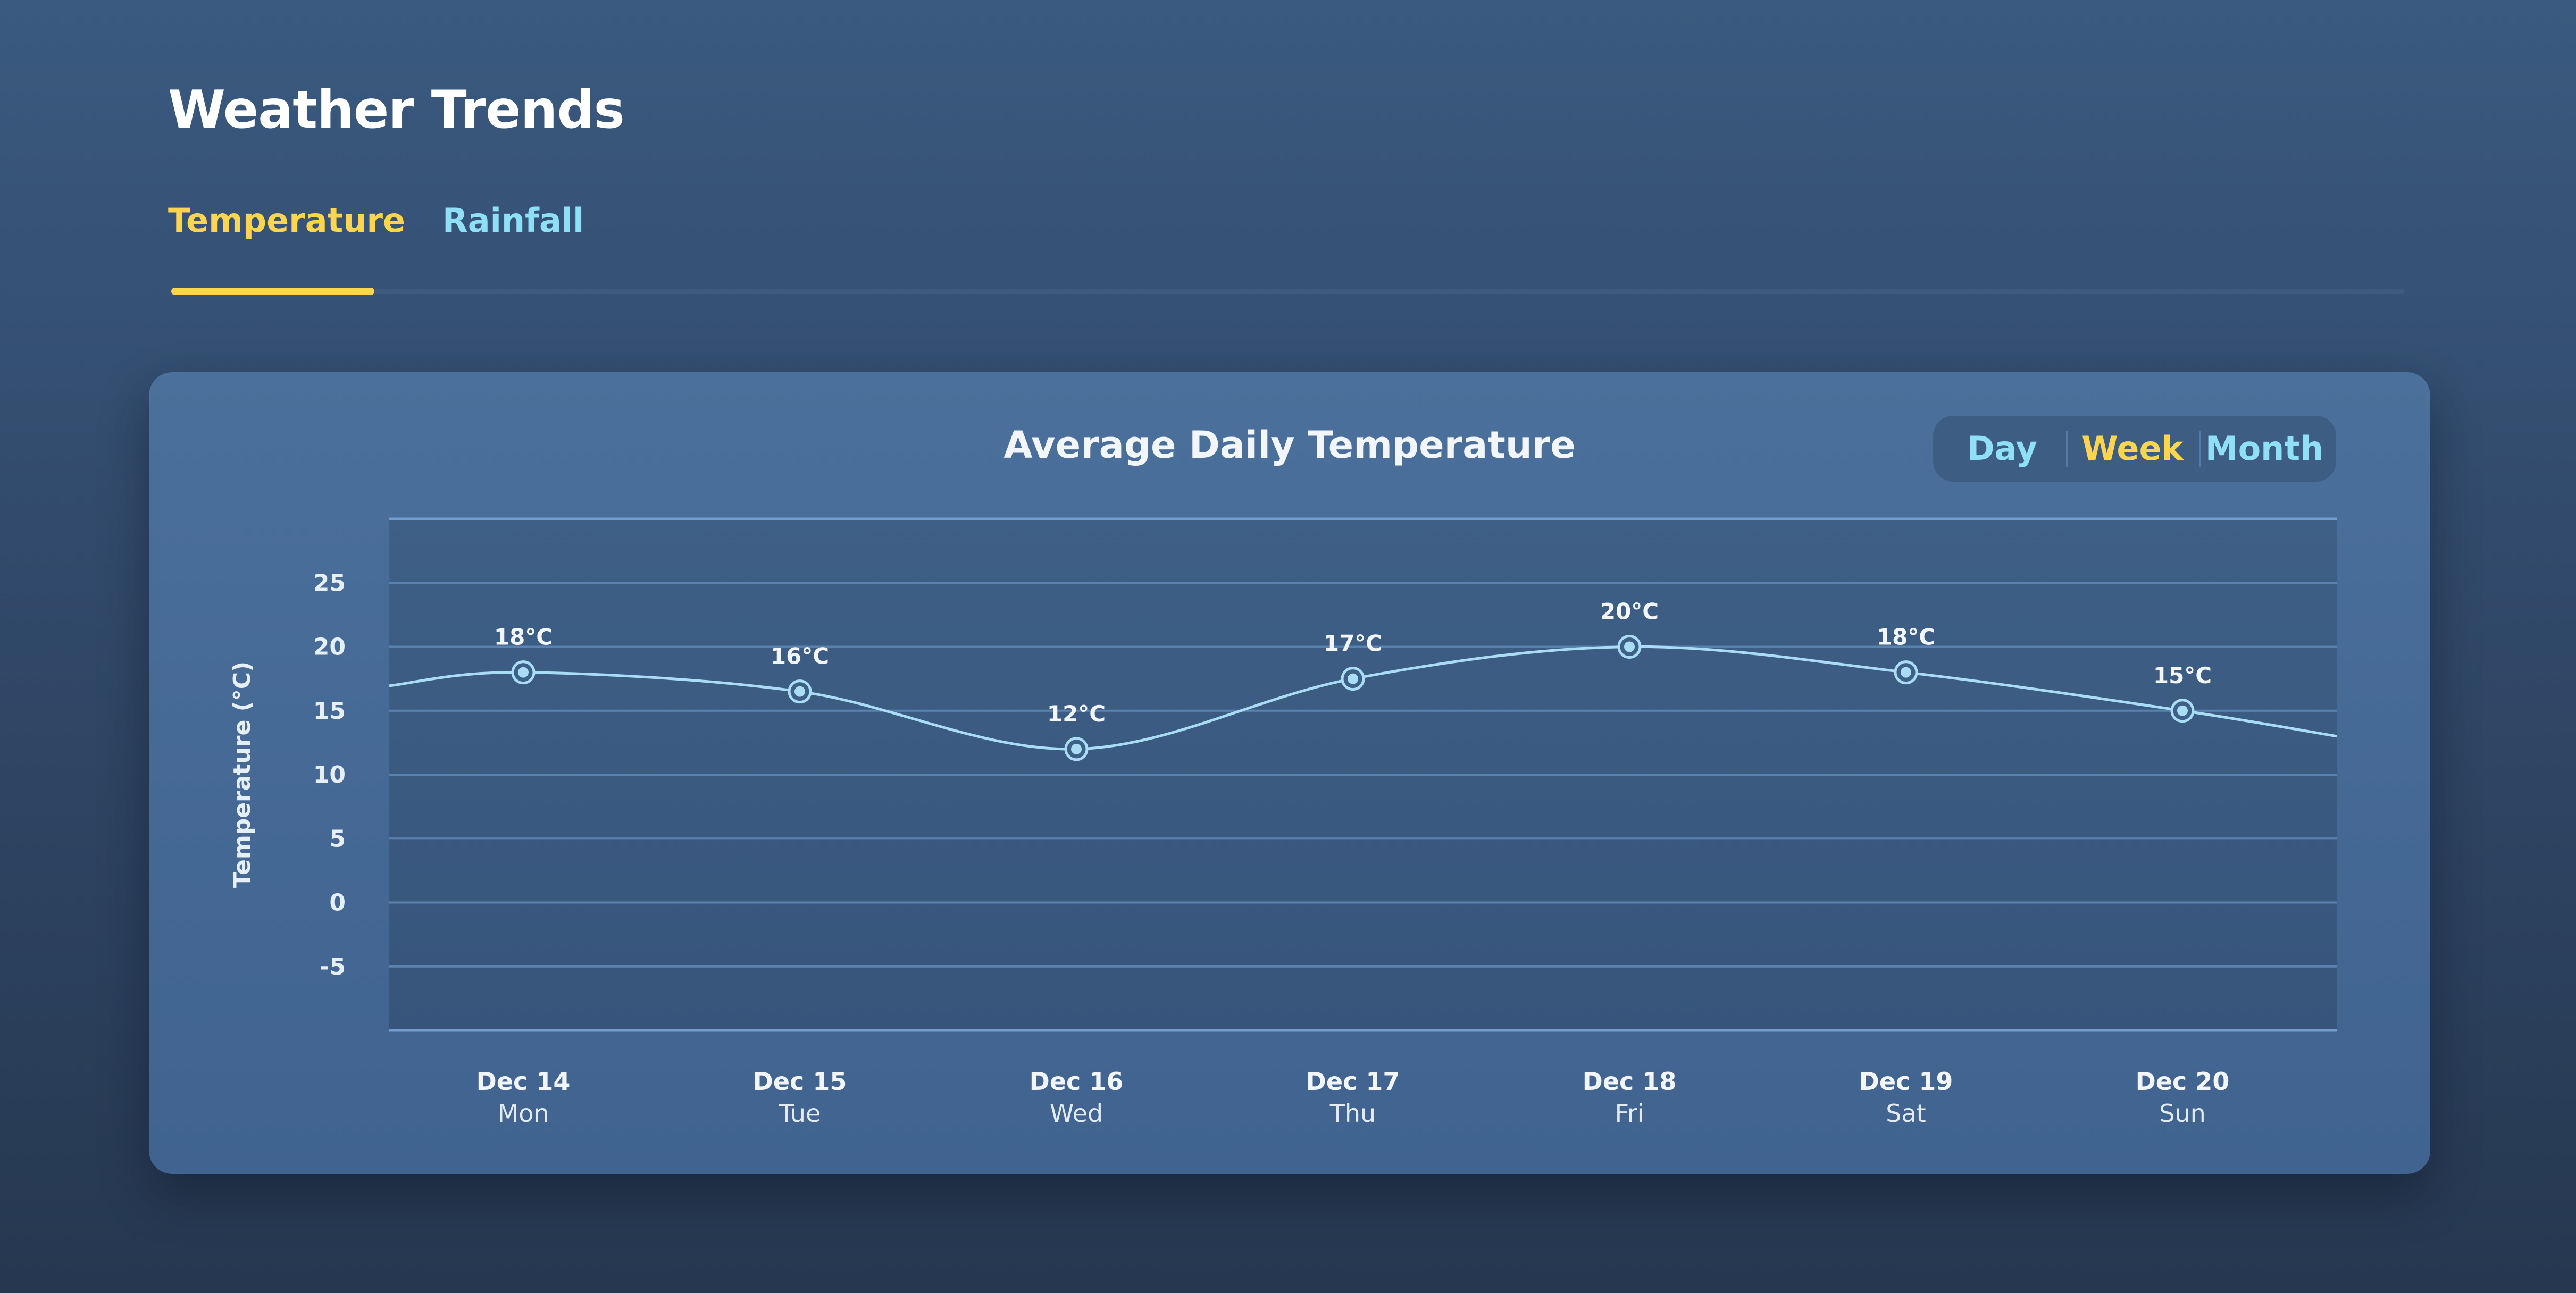 The height and width of the screenshot is (1293, 2576). What do you see at coordinates (1289, 445) in the screenshot?
I see `chart-title: Average Daily Temperature` at bounding box center [1289, 445].